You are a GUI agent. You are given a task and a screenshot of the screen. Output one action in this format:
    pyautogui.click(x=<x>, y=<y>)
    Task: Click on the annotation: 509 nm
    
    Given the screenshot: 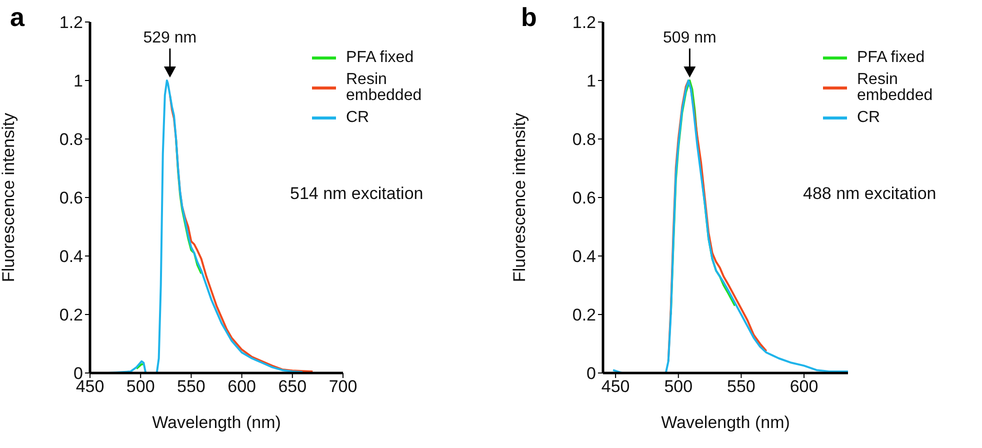 What is the action you would take?
    pyautogui.click(x=689, y=38)
    